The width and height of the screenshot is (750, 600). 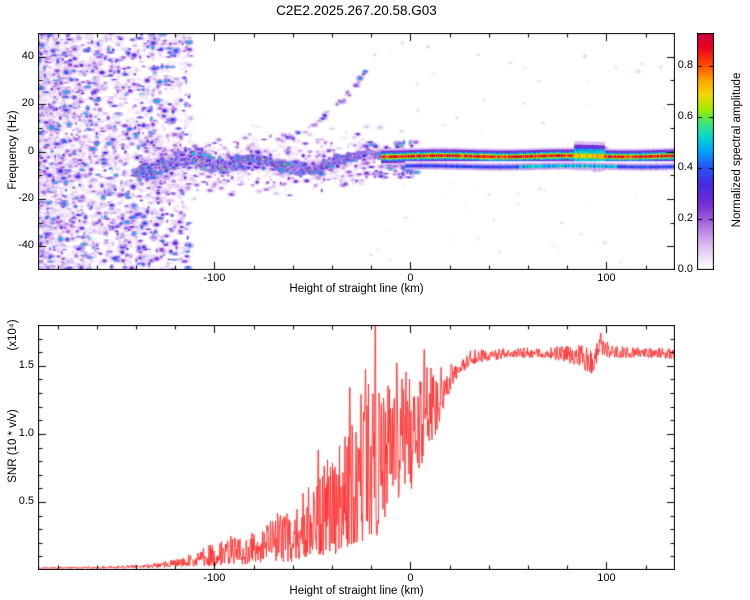 I want to click on y-tick-label: -40, so click(x=26, y=245).